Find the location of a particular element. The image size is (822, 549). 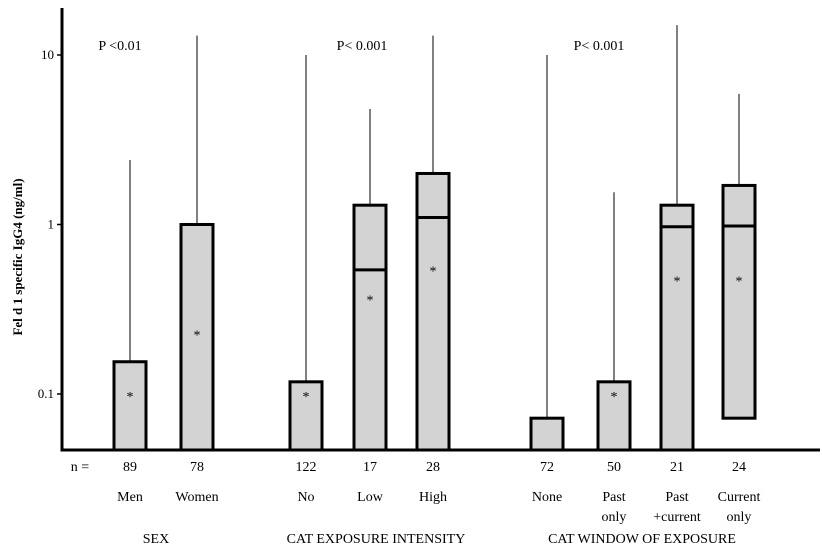

p-value-label: P <0.01 is located at coordinates (119, 46).